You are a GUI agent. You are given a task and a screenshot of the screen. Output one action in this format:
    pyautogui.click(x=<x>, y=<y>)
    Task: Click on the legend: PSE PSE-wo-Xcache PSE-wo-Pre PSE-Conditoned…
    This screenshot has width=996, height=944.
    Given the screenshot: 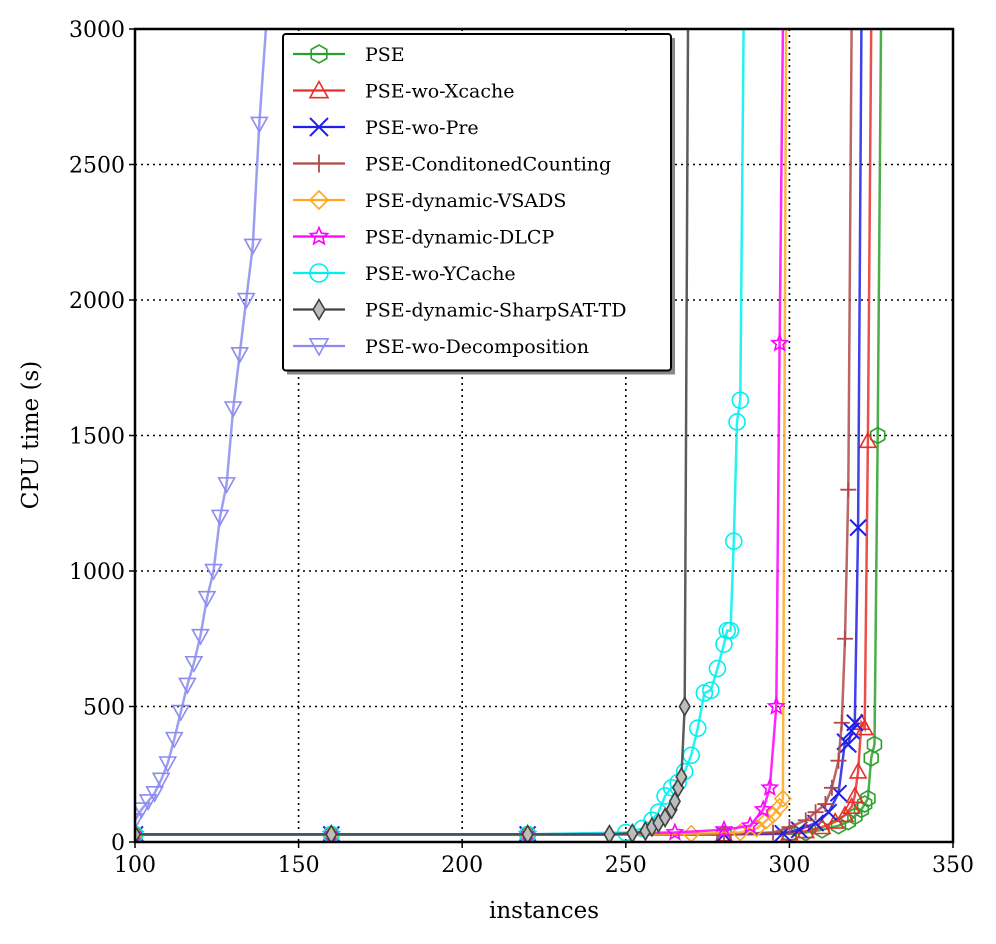 What is the action you would take?
    pyautogui.click(x=478, y=204)
    